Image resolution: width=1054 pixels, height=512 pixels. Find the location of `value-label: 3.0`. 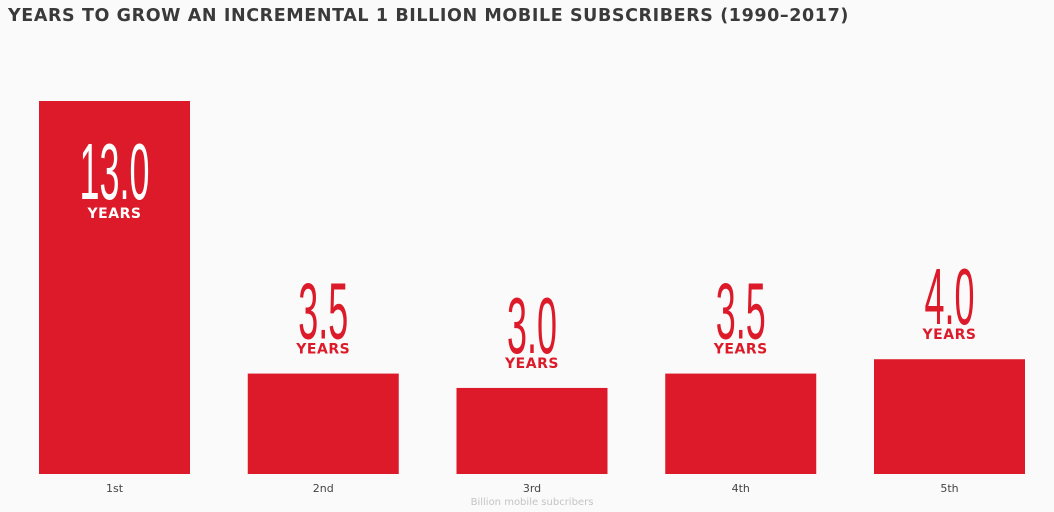

value-label: 3.0 is located at coordinates (532, 326).